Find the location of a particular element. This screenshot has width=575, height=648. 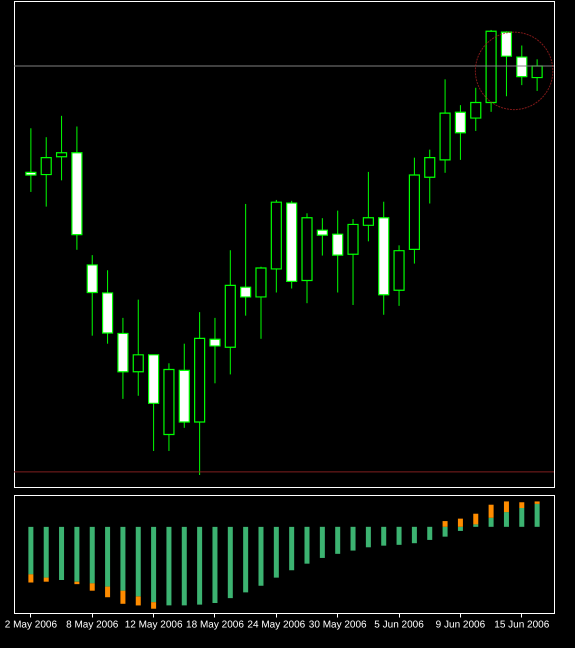

x-tick-label: 2 May 2006 is located at coordinates (31, 625).